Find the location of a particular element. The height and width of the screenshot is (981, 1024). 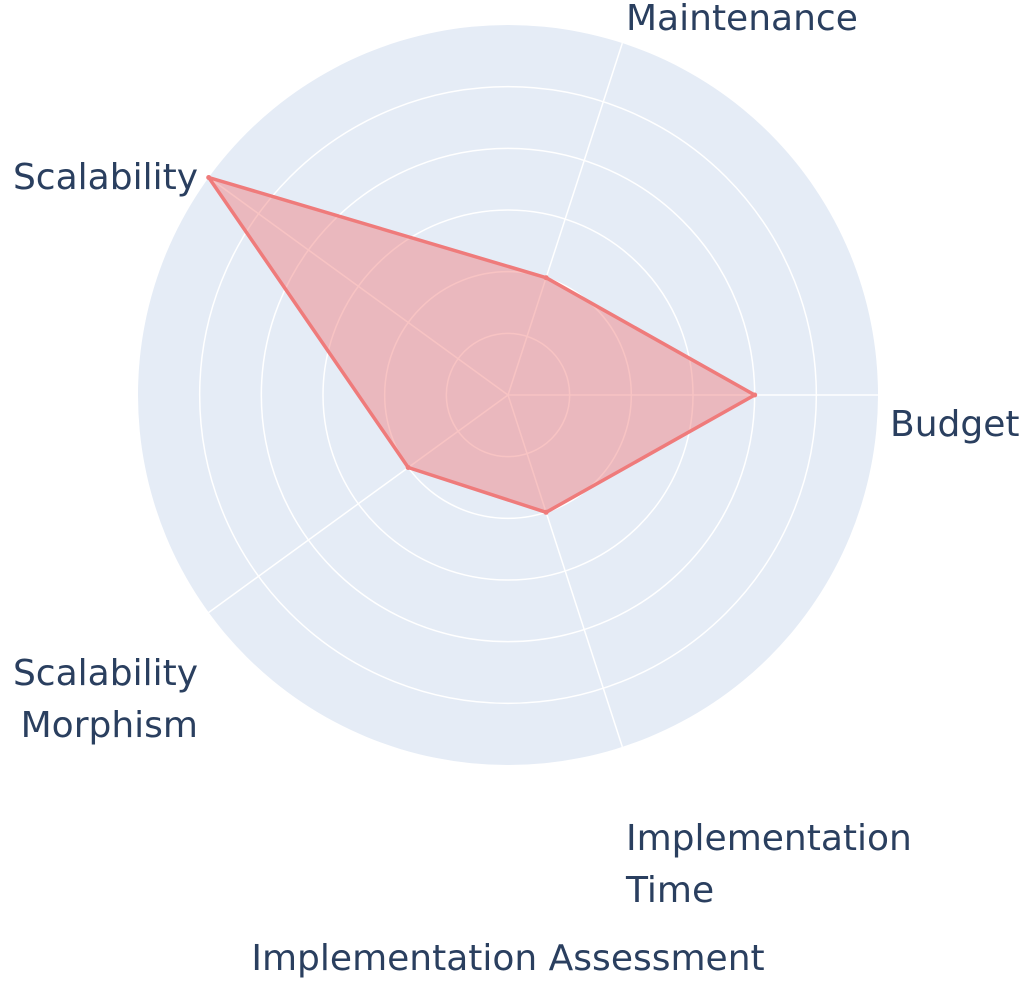

chart-title: Implementation Assessment is located at coordinates (507, 958).